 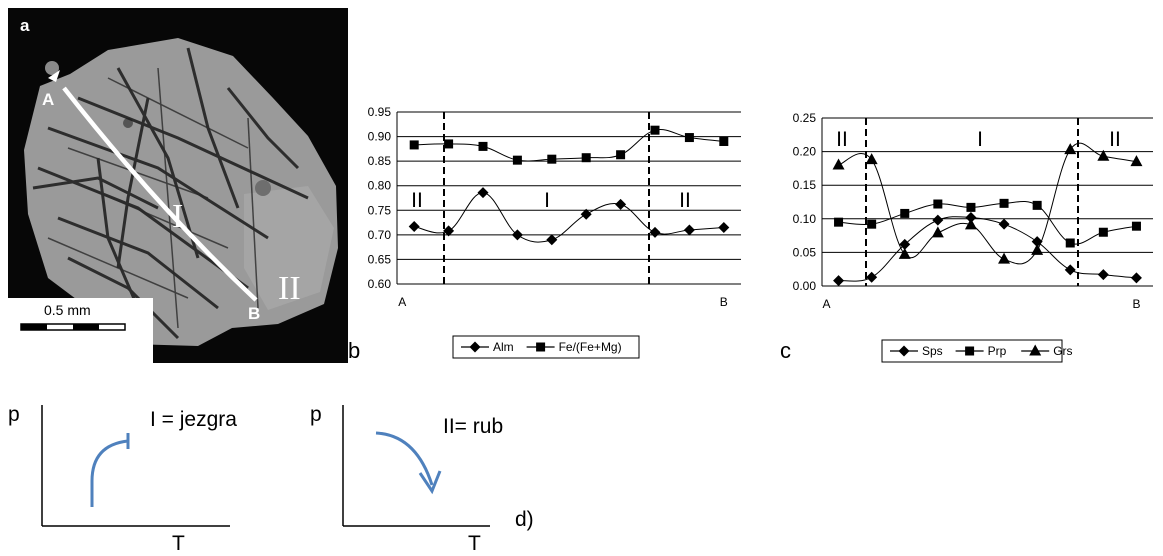 What do you see at coordinates (193, 419) in the screenshot?
I see `core-note: I = jezgra` at bounding box center [193, 419].